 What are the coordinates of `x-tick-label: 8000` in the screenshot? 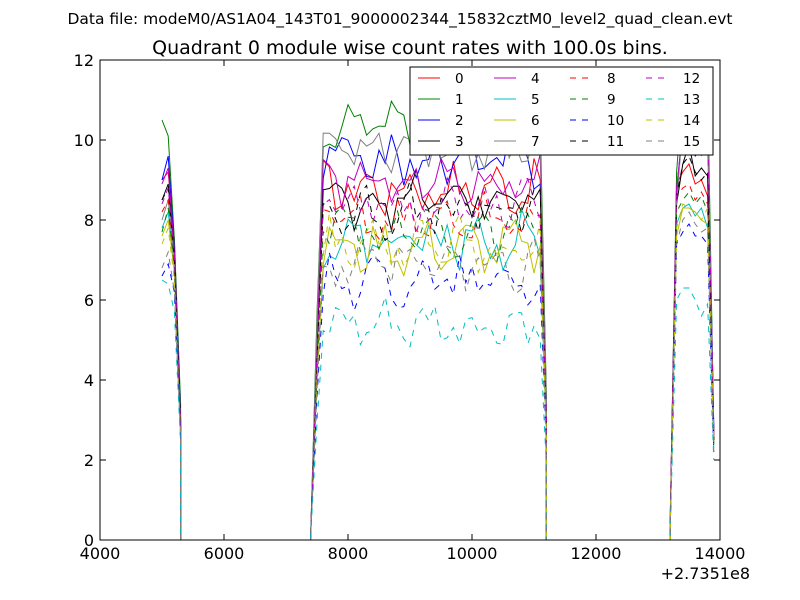 It's located at (348, 553).